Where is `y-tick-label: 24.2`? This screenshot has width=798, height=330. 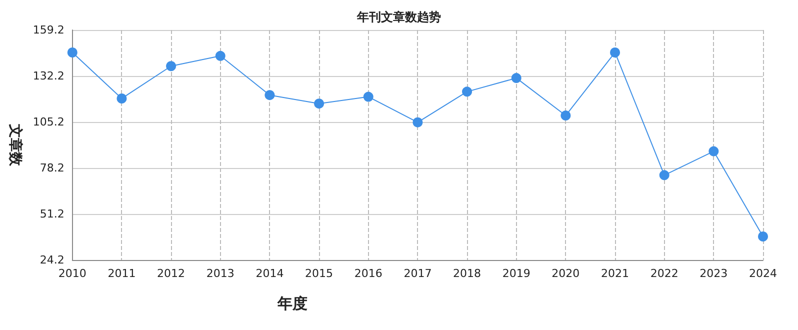 y-tick-label: 24.2 is located at coordinates (52, 260).